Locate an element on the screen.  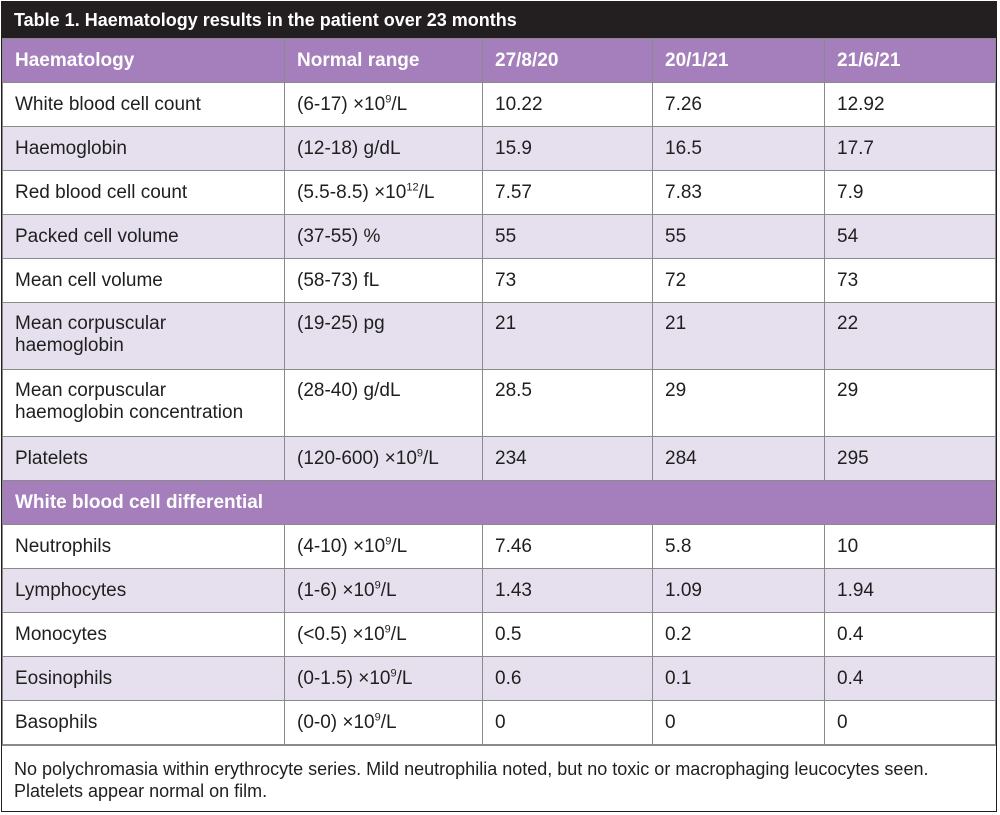
normal-range-cell: (58-73) fL is located at coordinates (383, 280).